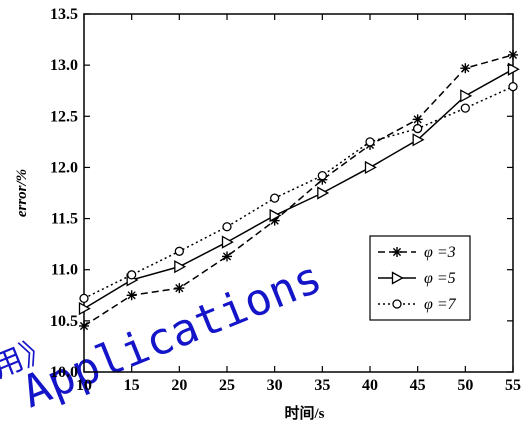 Image resolution: width=529 pixels, height=427 pixels. Describe the element at coordinates (64, 270) in the screenshot. I see `y-tick-label: 11.0` at that location.